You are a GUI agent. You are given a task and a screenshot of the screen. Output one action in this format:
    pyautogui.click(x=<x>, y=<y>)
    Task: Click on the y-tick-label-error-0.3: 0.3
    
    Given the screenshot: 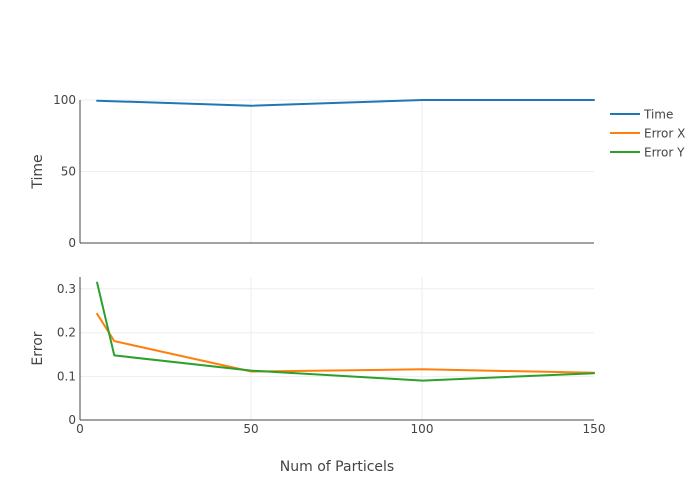 What is the action you would take?
    pyautogui.click(x=66, y=289)
    